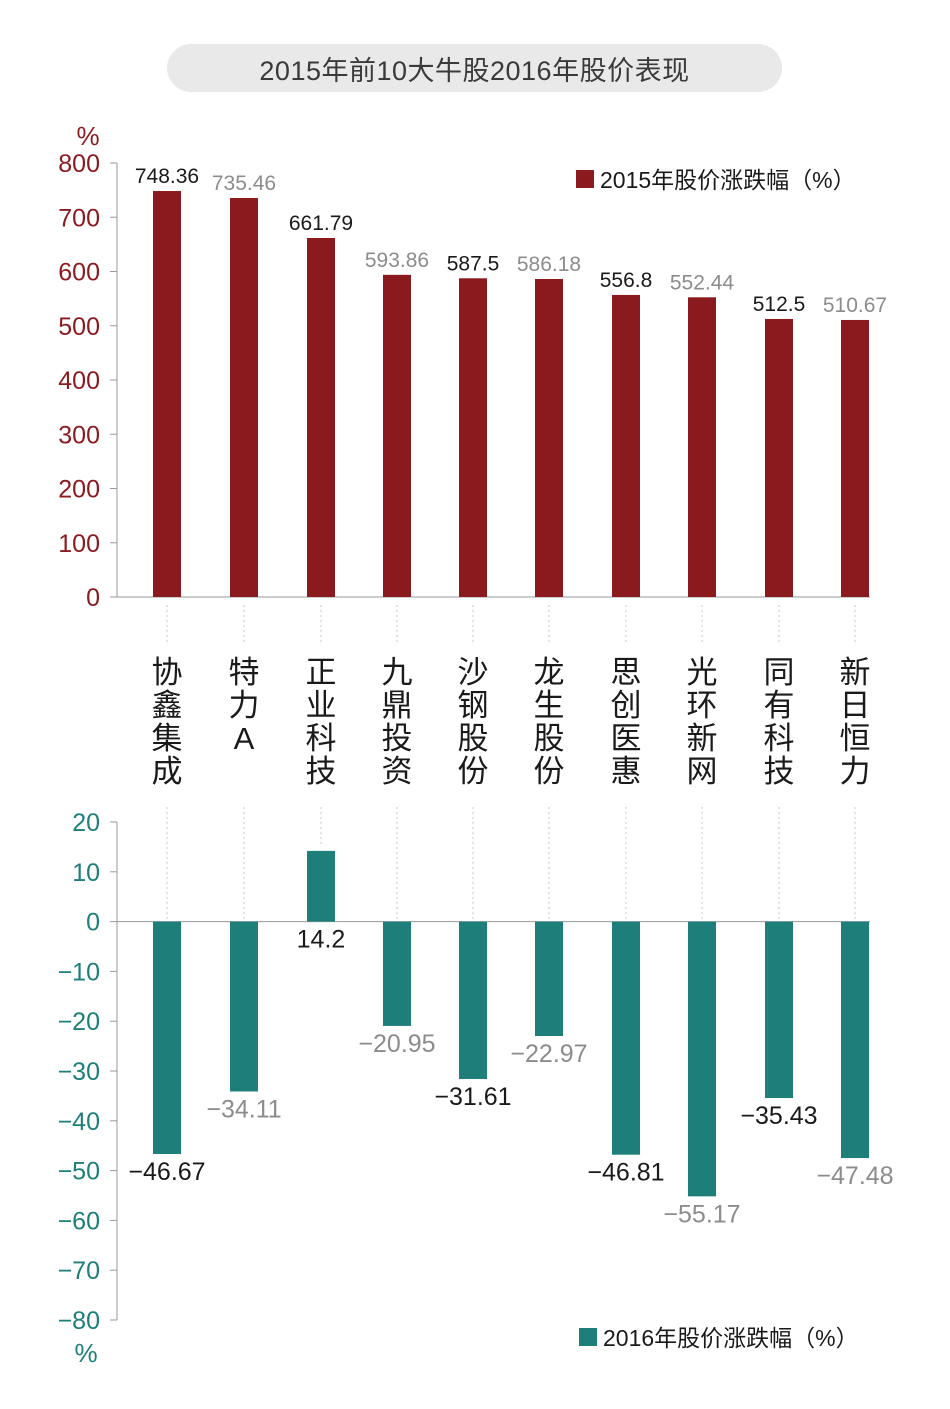  What do you see at coordinates (167, 771) in the screenshot?
I see `category-label-char: 成` at bounding box center [167, 771].